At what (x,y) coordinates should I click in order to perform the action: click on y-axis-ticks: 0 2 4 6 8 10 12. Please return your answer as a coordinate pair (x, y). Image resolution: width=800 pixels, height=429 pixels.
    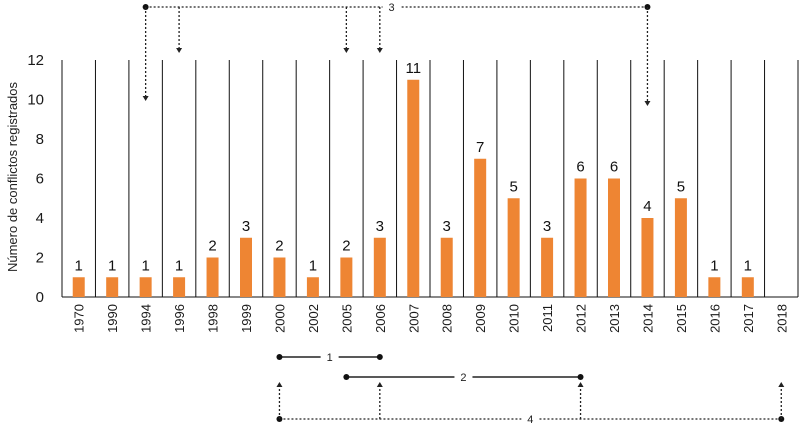
    Looking at the image, I should click on (35, 179).